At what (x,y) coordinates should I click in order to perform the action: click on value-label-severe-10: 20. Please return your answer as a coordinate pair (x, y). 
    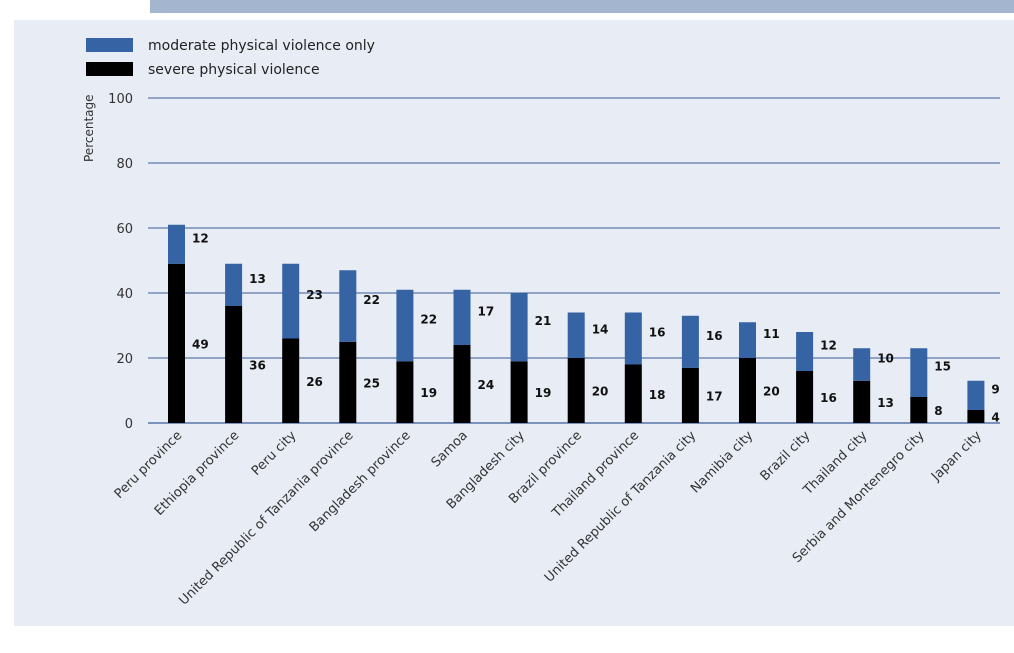
    Looking at the image, I should click on (771, 392).